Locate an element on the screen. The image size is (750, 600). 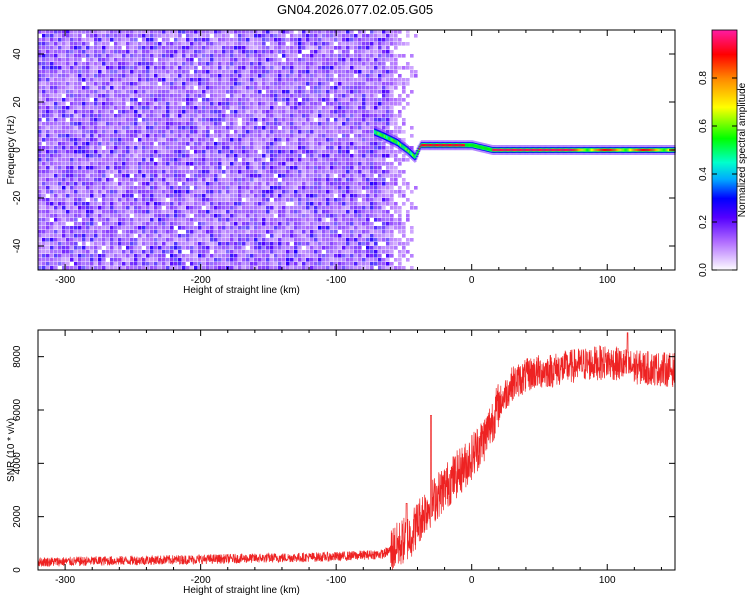
y-axis-label: Frequency (Hz) is located at coordinates (11, 150).